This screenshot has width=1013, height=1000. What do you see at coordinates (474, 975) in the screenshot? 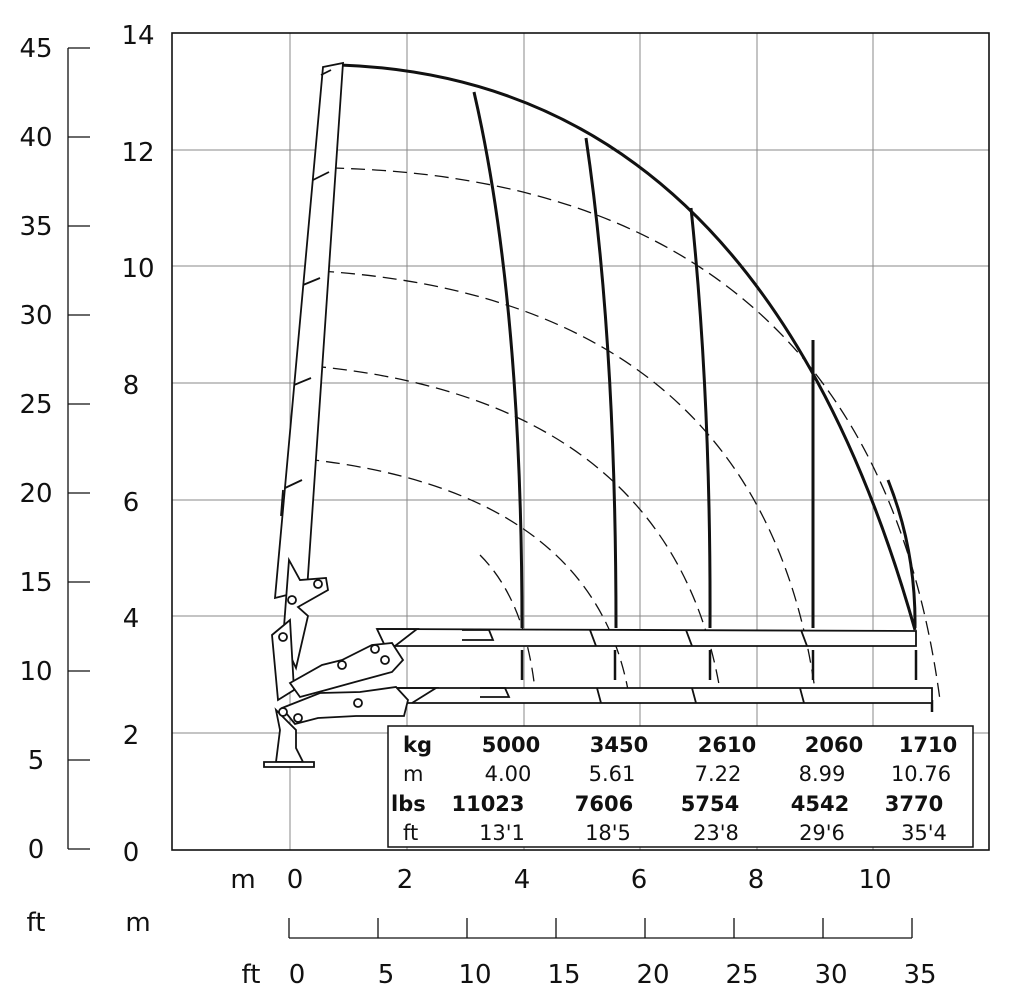
I see `ft-ruler-tick-label: 10` at bounding box center [474, 975].